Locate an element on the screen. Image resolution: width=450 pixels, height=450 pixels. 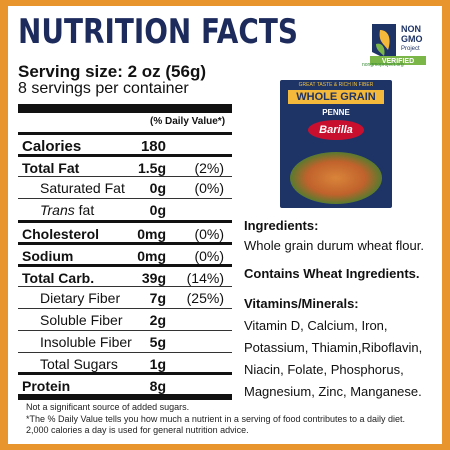
barilla-logo: Barilla is located at coordinates (336, 130).